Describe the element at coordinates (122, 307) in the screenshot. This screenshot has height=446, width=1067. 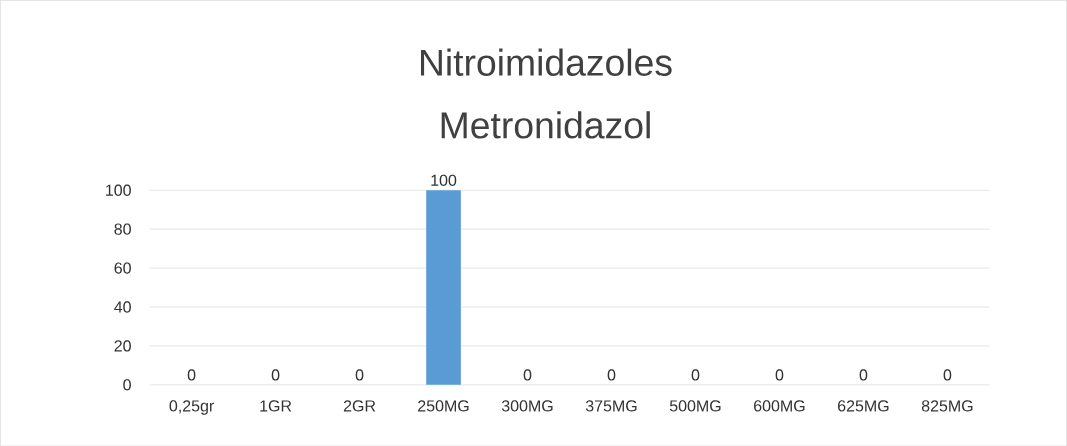
I see `y-tick-label: 40` at that location.